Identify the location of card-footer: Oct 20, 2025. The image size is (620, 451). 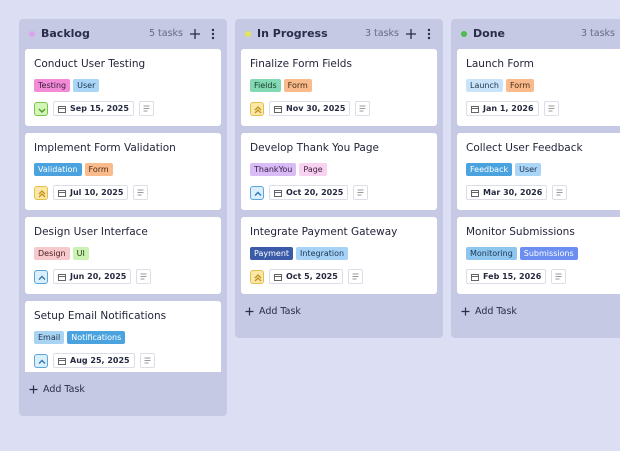
(309, 192).